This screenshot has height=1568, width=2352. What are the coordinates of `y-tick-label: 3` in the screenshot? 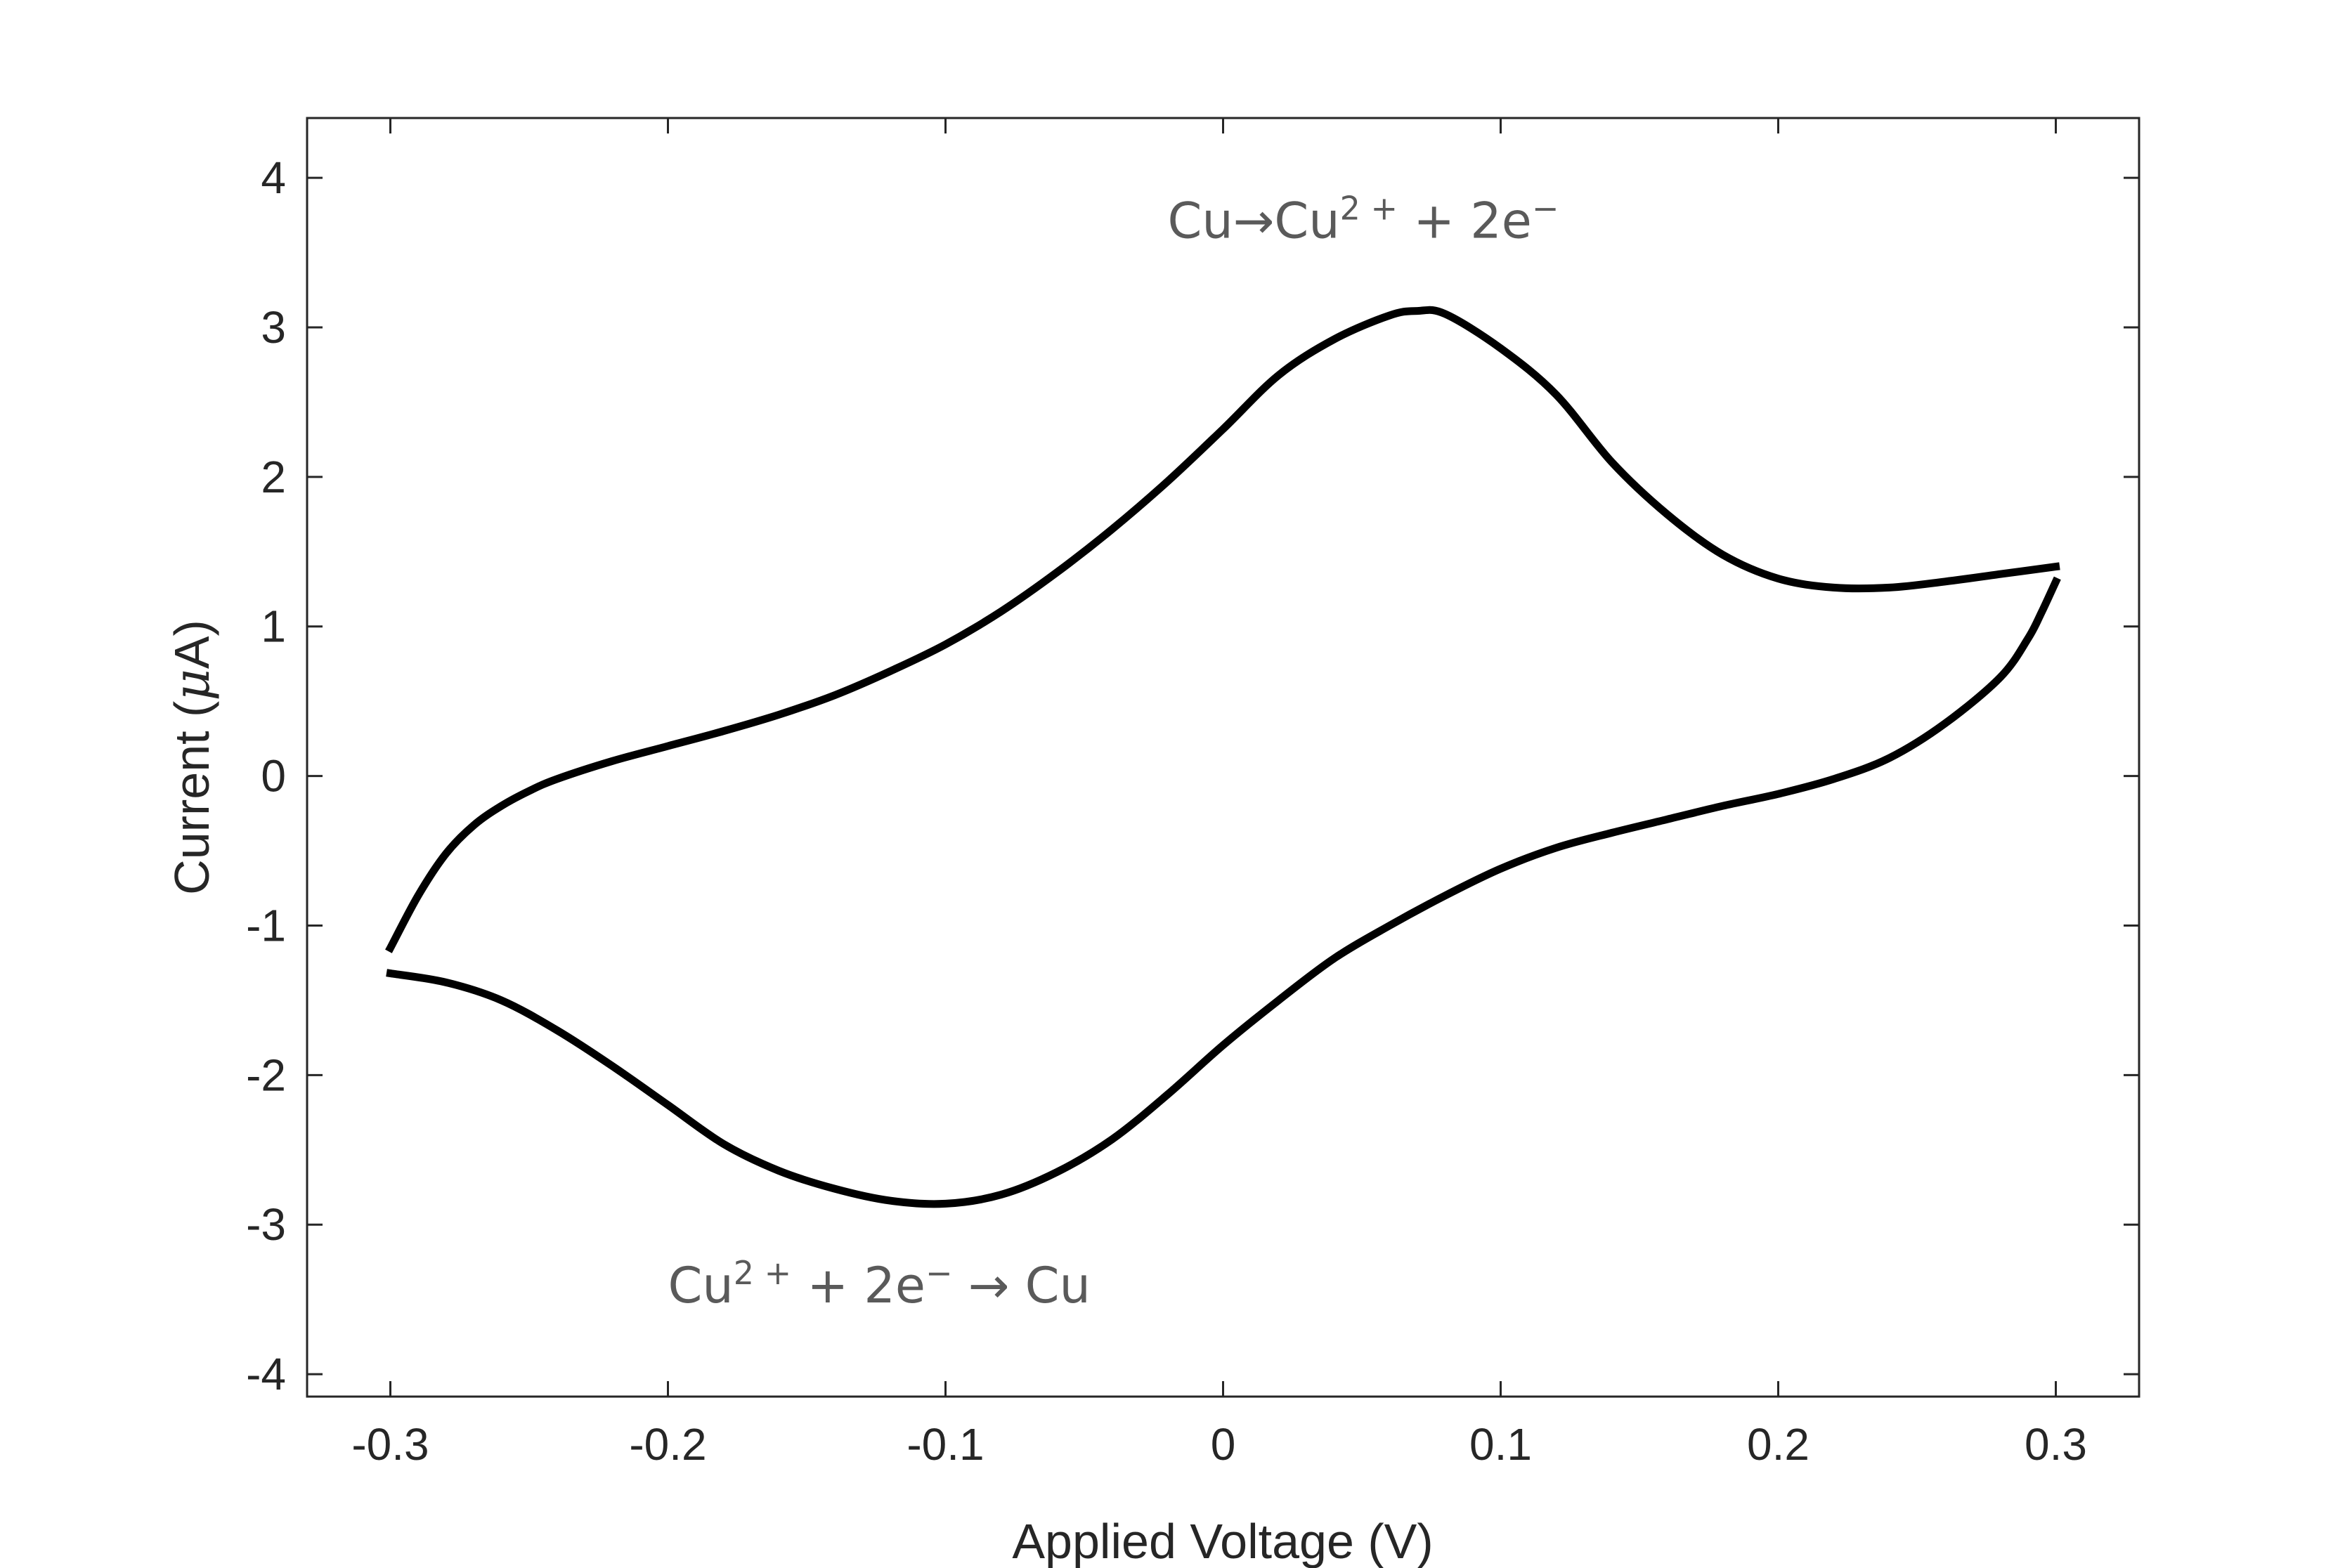 It's located at (273, 327).